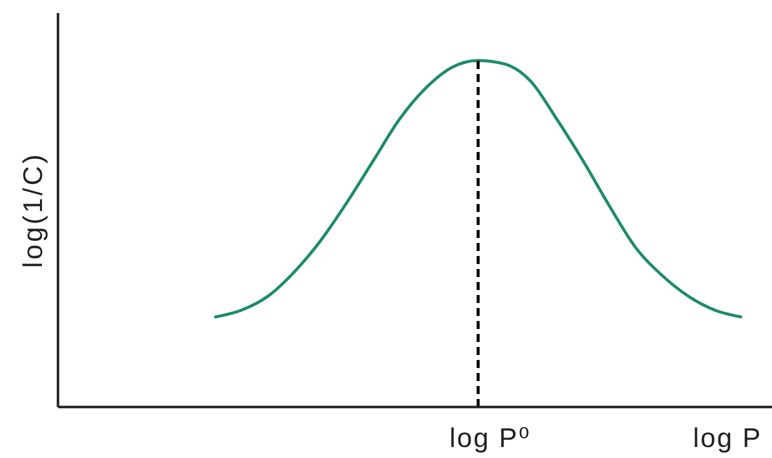 The width and height of the screenshot is (772, 458). Describe the element at coordinates (33, 210) in the screenshot. I see `y-axis-title: log(1/C)` at that location.